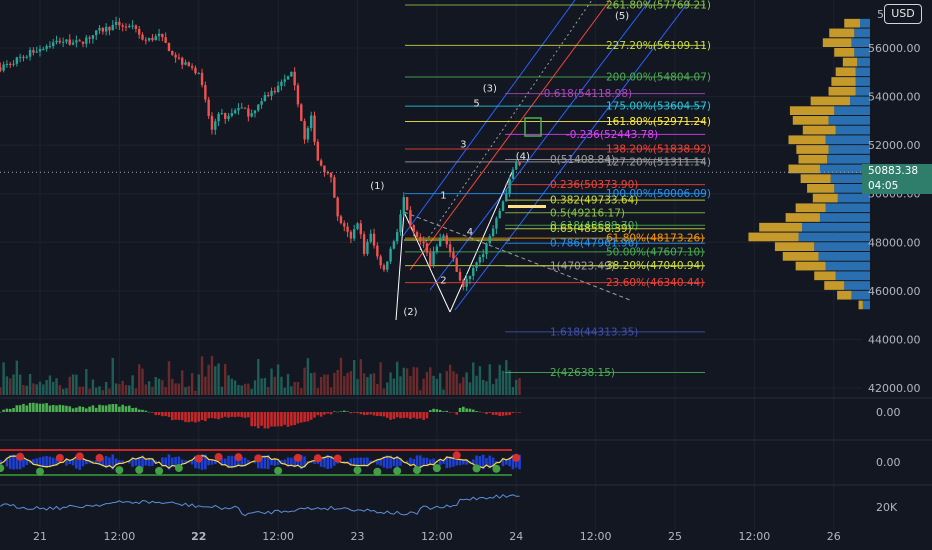 This screenshot has height=550, width=932. Describe the element at coordinates (40, 536) in the screenshot. I see `time-tick-label: 21` at that location.